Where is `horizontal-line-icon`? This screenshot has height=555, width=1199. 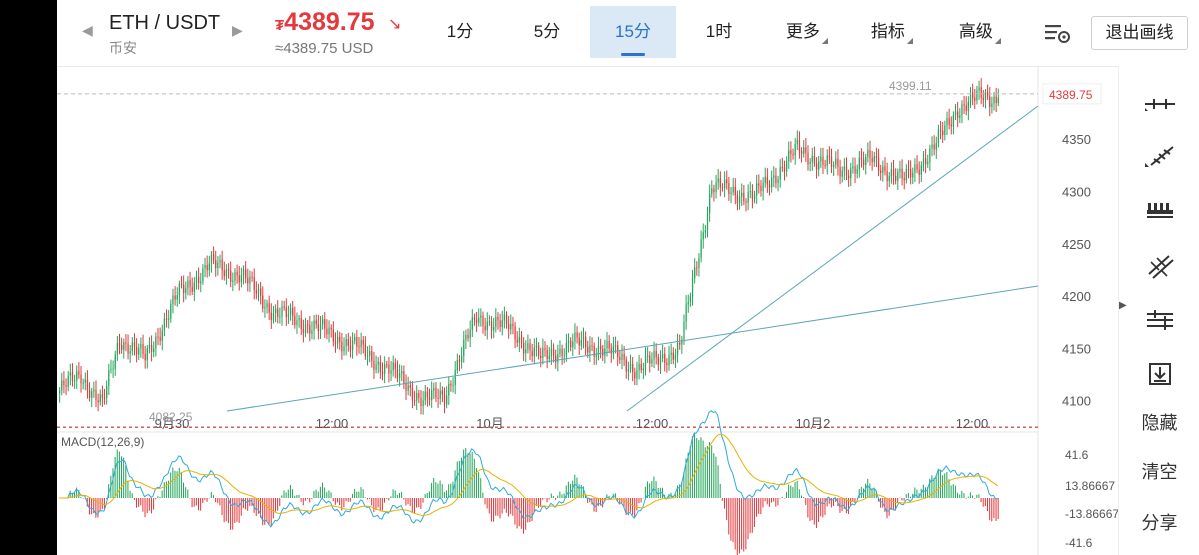
horizontal-line-icon is located at coordinates (1159, 104).